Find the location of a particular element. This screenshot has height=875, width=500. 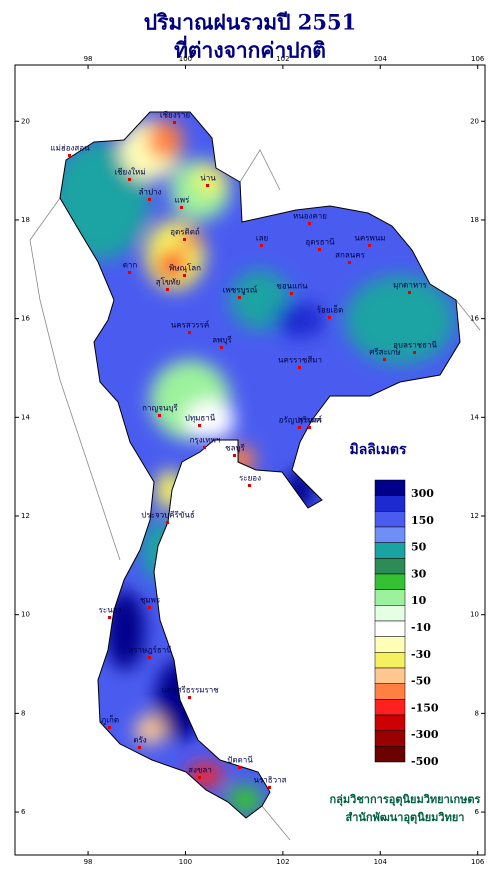

title-line: ปริมาณฝนรวมปี 2551 is located at coordinates (250, 22).